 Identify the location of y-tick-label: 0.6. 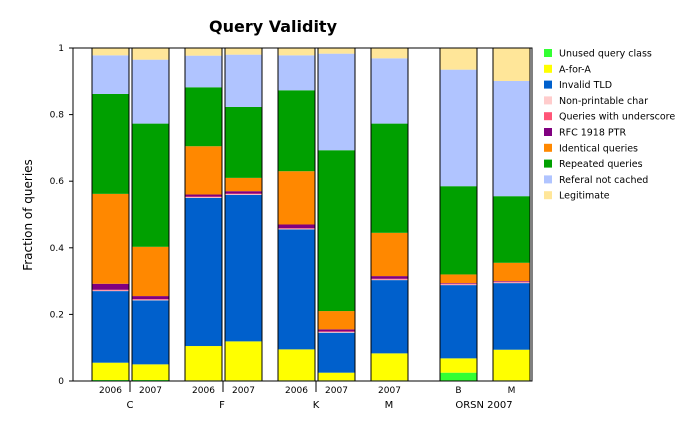
(57, 182).